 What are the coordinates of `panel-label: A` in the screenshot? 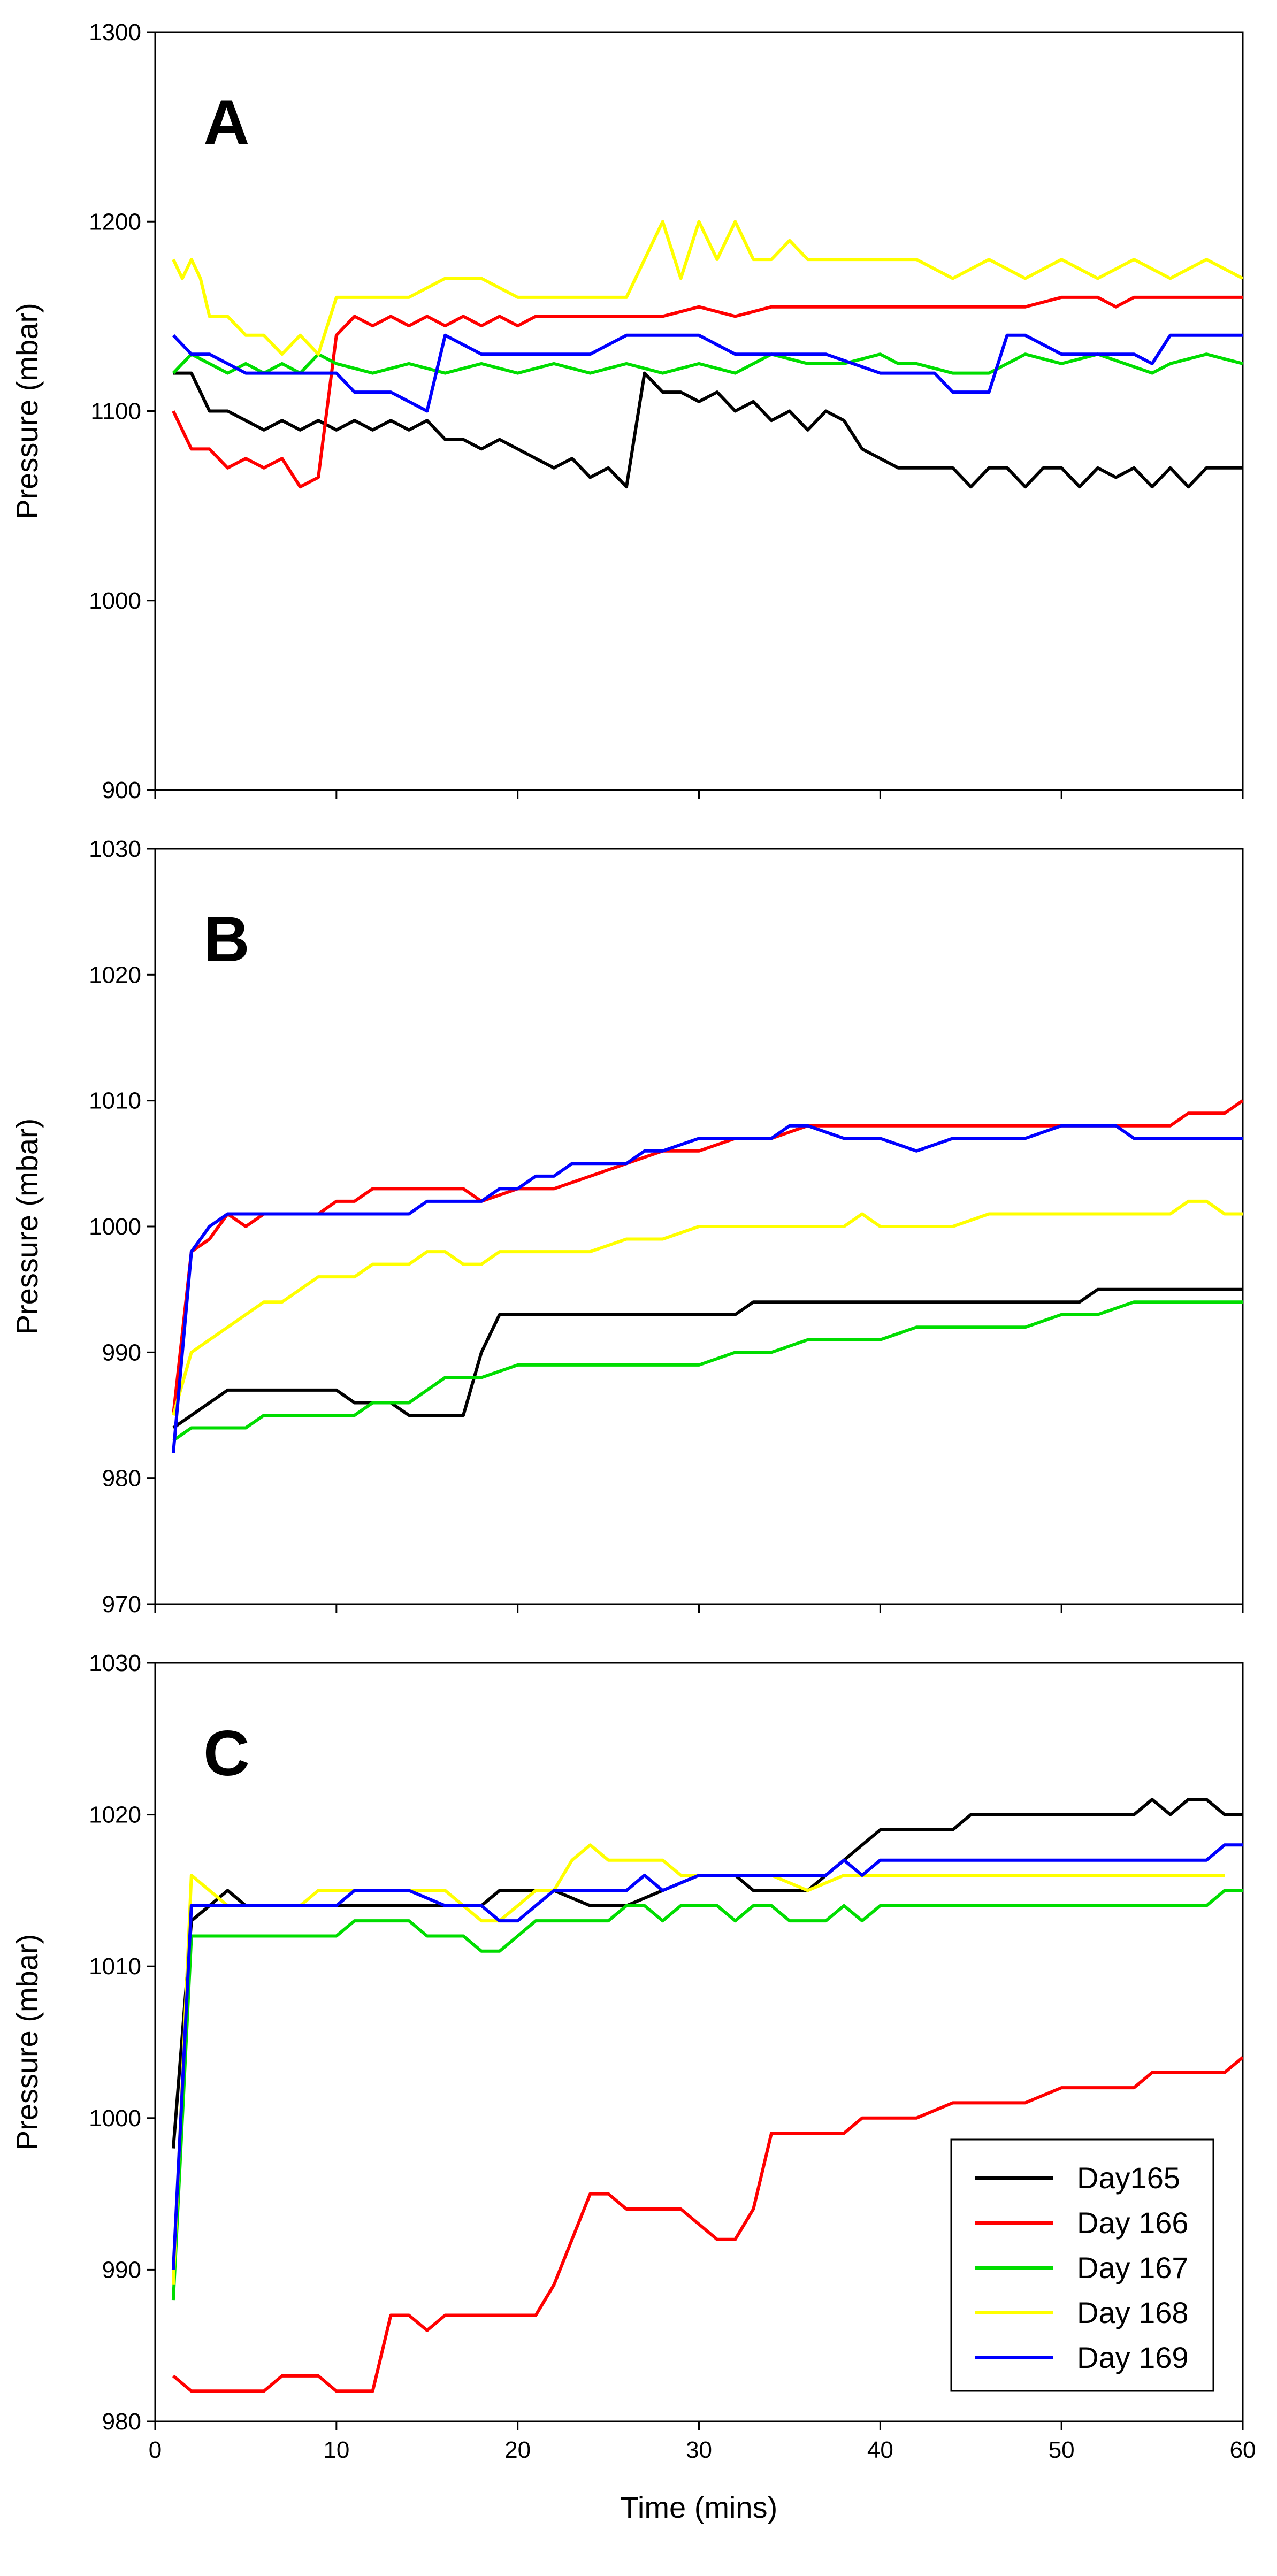 It's located at (226, 122).